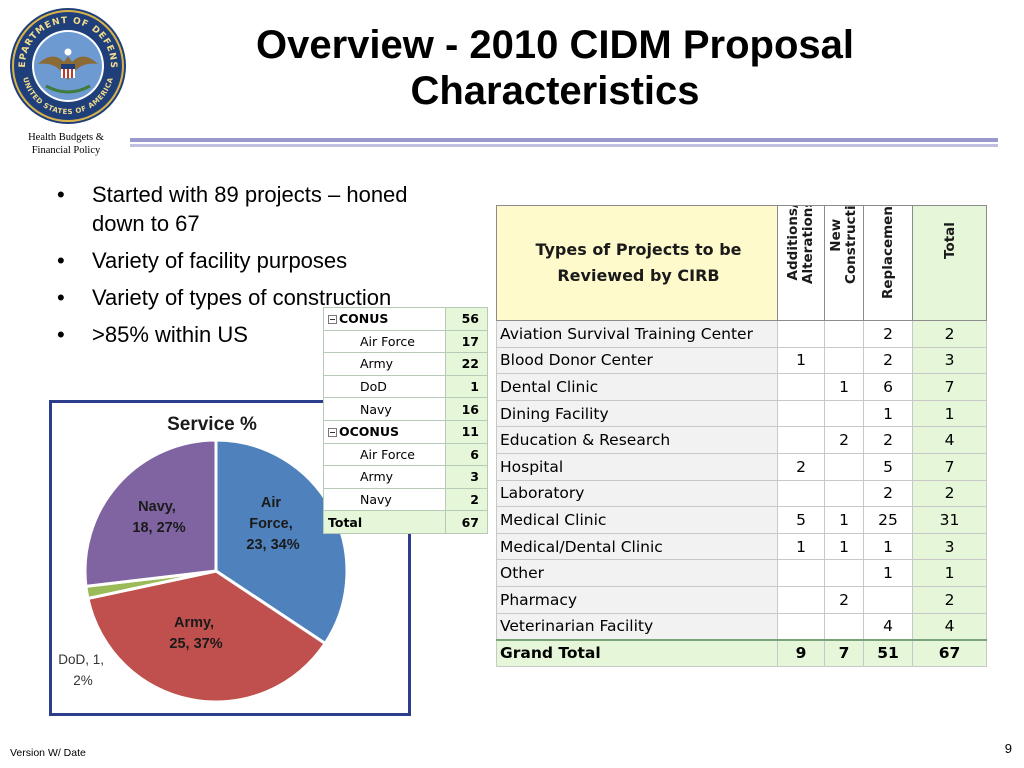 This screenshot has height=768, width=1024. I want to click on project-type-name: Aviation Survival Training Center, so click(637, 334).